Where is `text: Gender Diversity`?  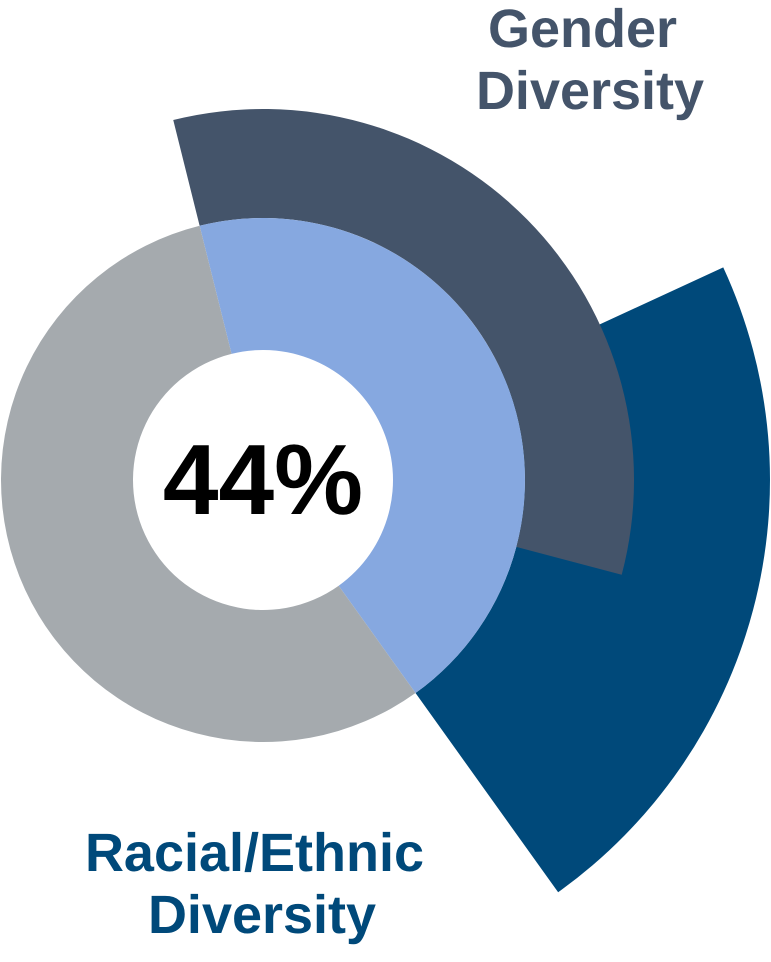 text: Gender Diversity is located at coordinates (590, 60).